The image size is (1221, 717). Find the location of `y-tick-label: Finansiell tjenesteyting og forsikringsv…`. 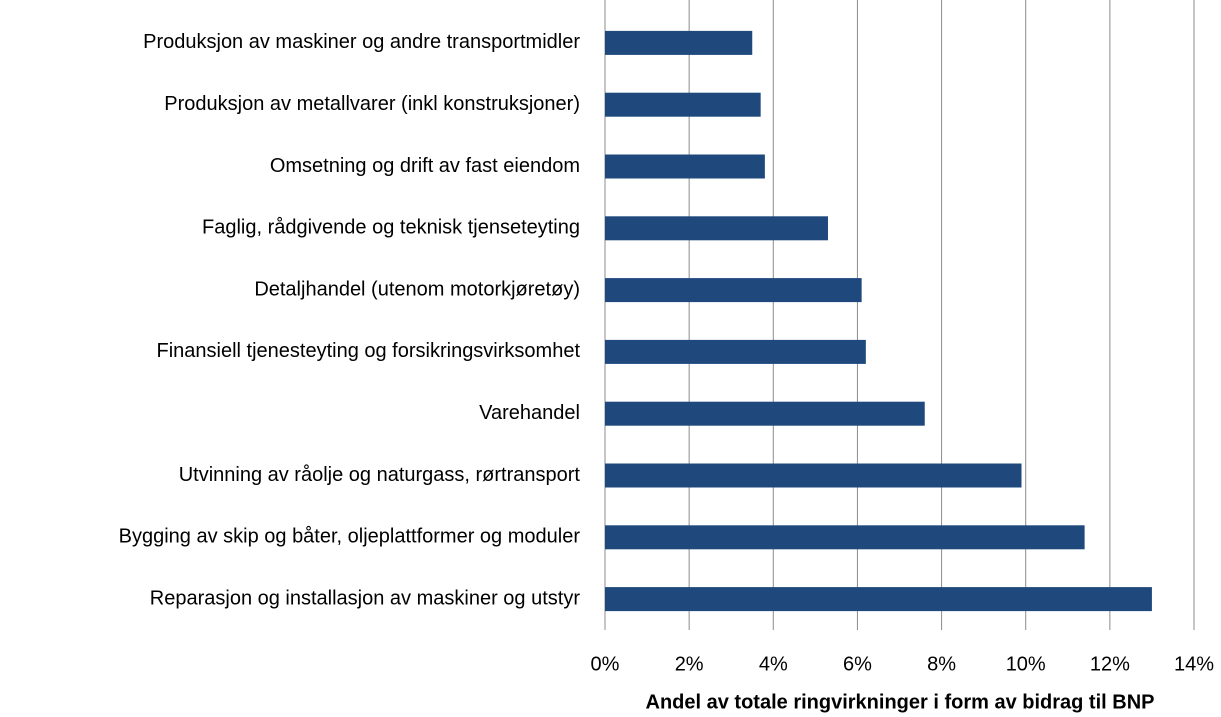

y-tick-label: Finansiell tjenesteyting og forsikringsv… is located at coordinates (368, 351).